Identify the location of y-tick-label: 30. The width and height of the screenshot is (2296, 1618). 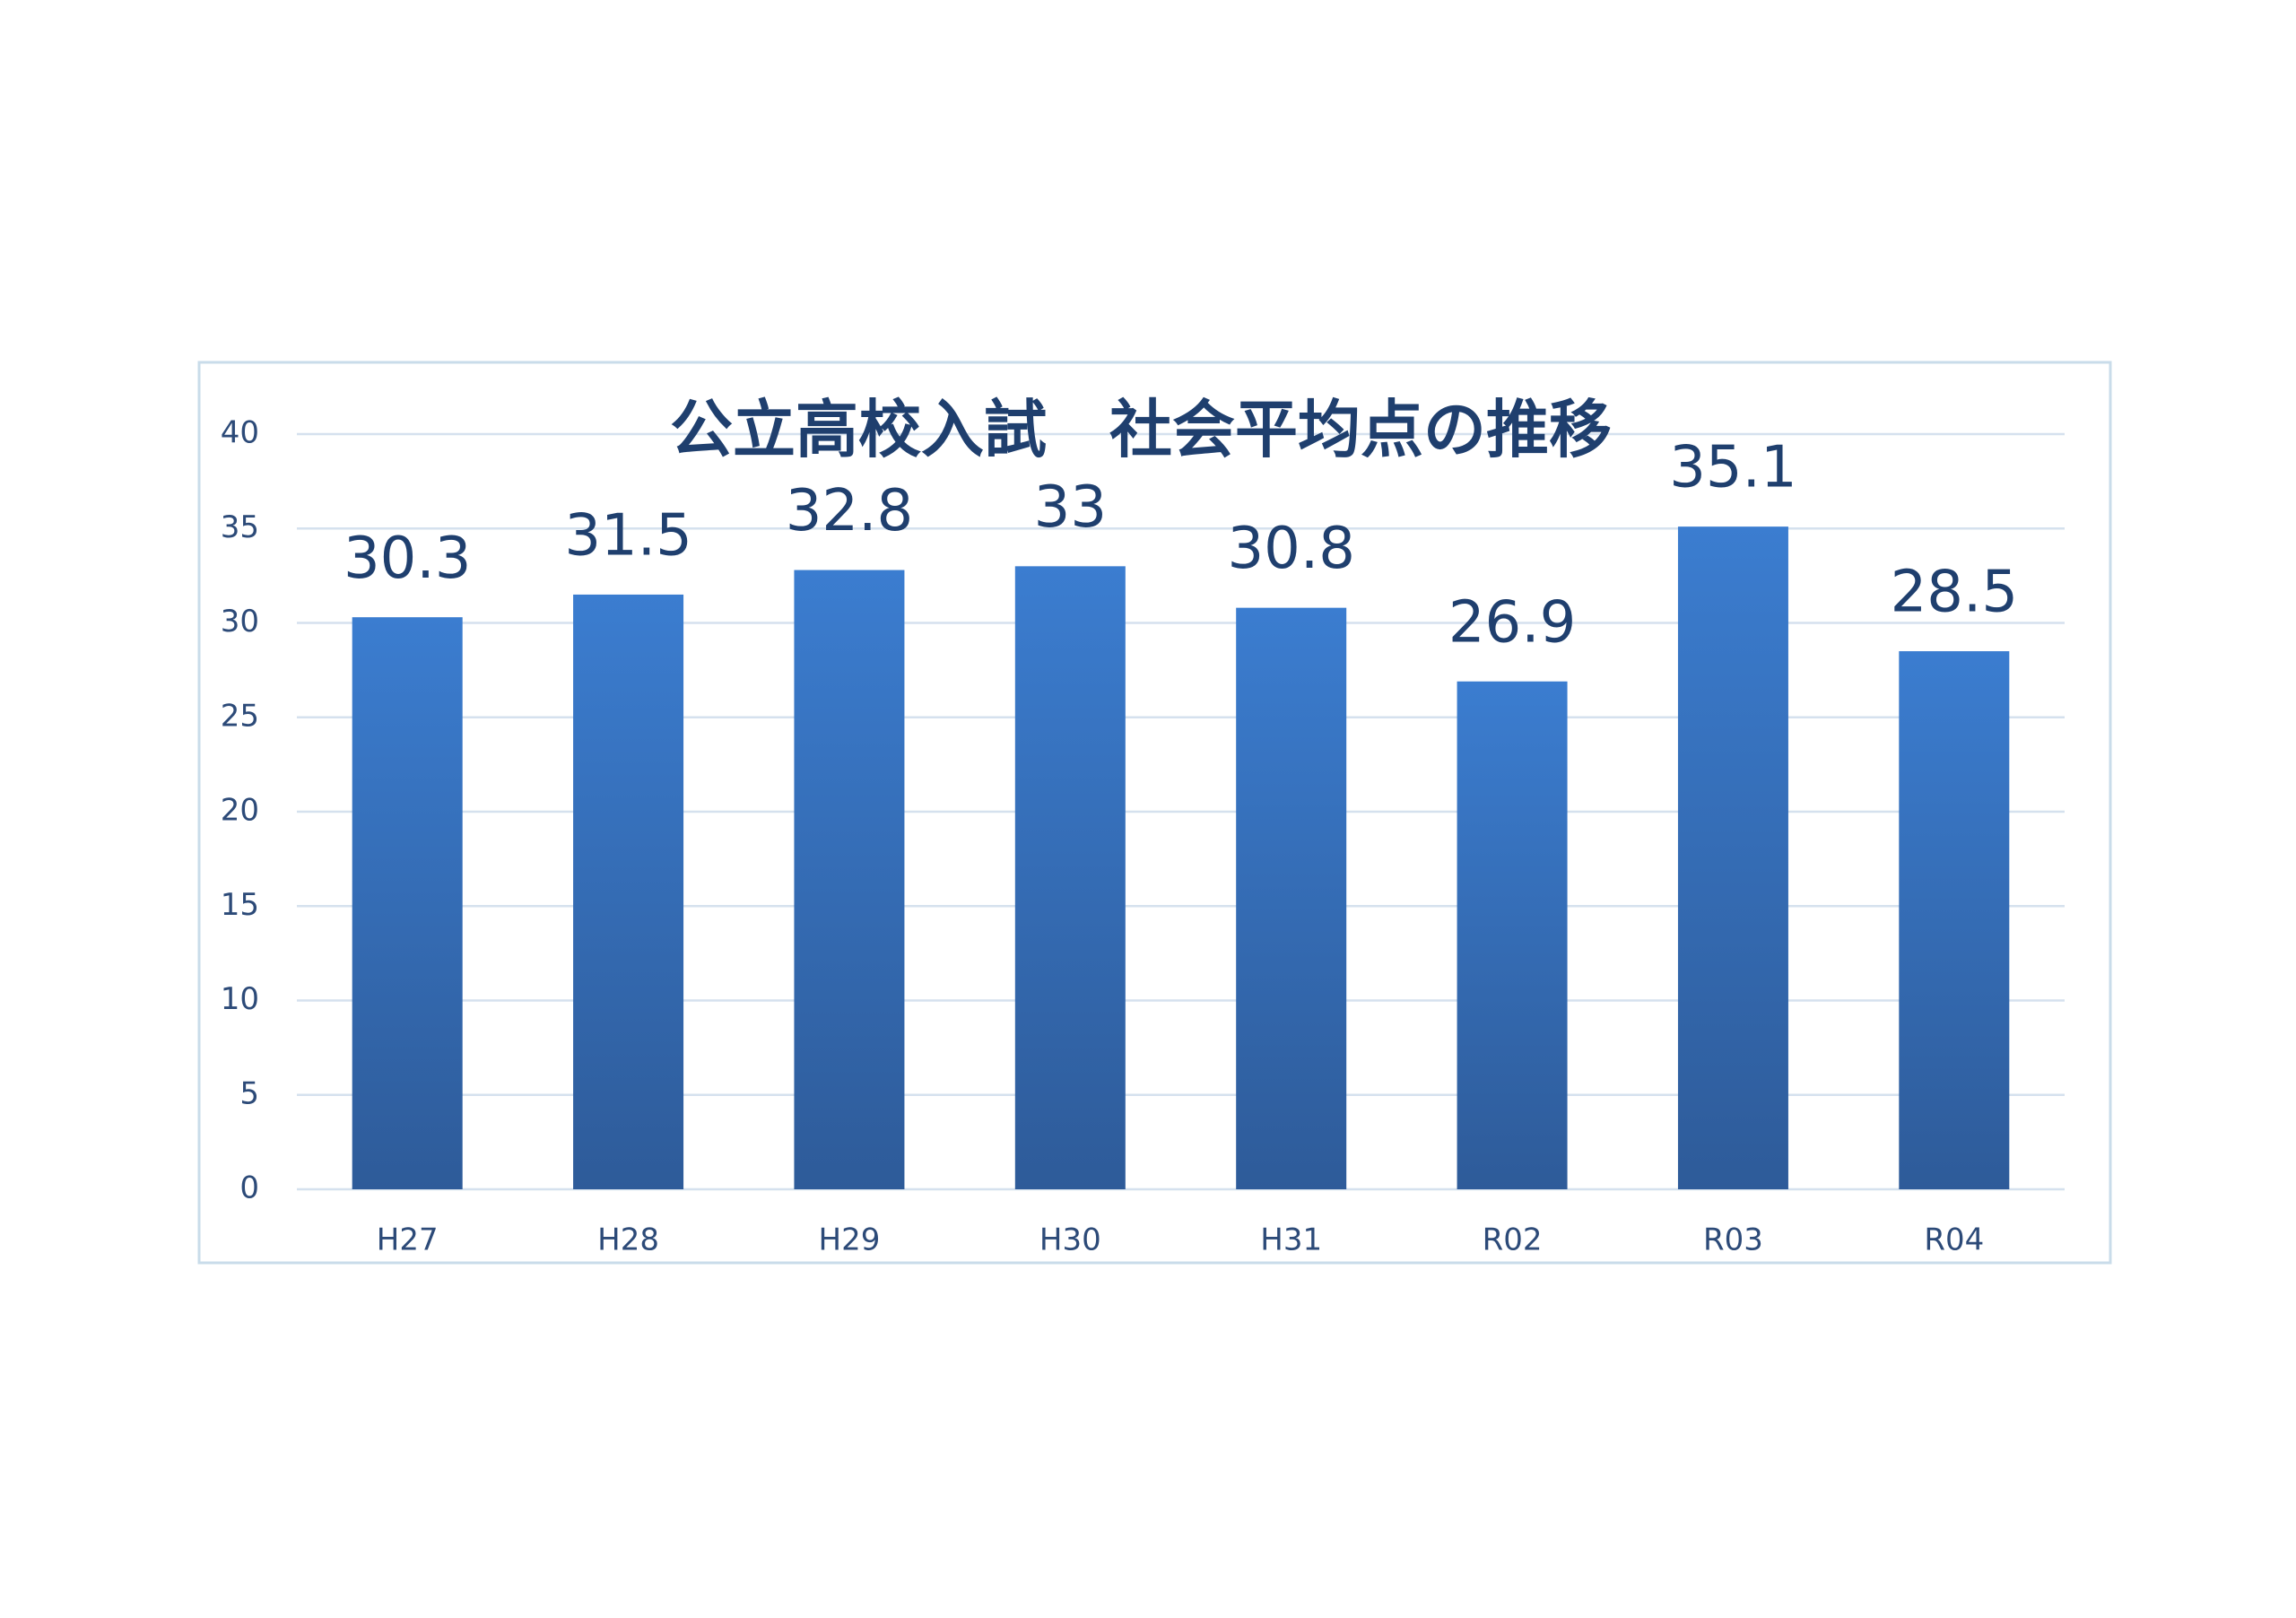
(240, 621).